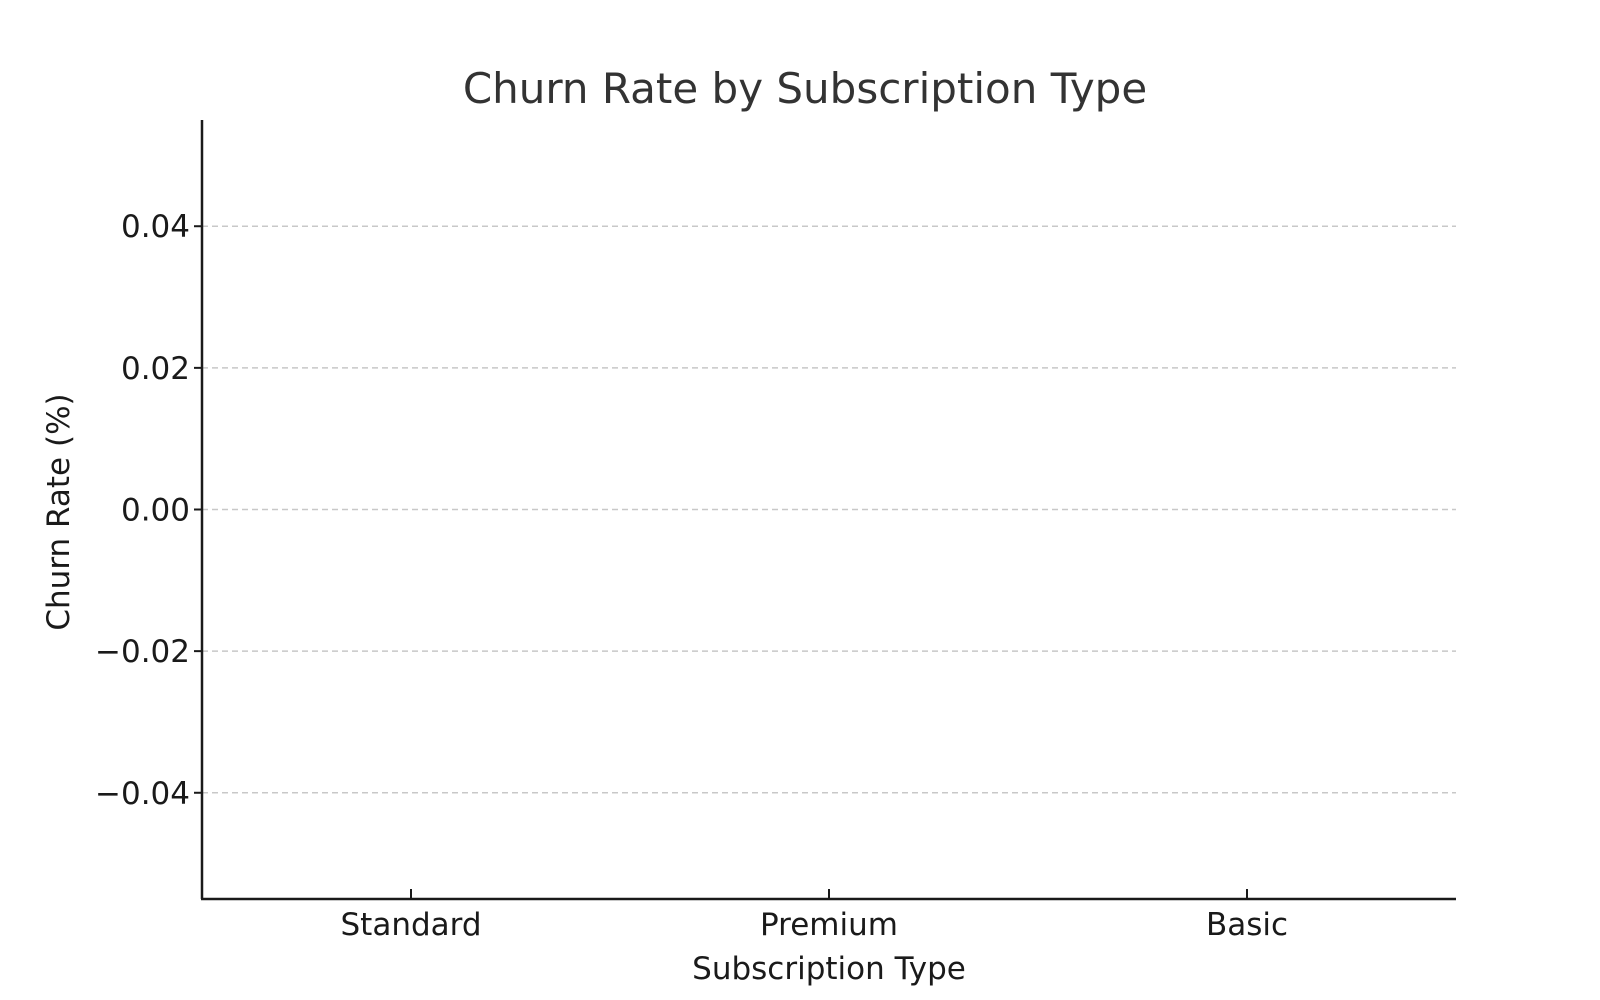  What do you see at coordinates (829, 969) in the screenshot?
I see `x-axis-label: Subscription Type` at bounding box center [829, 969].